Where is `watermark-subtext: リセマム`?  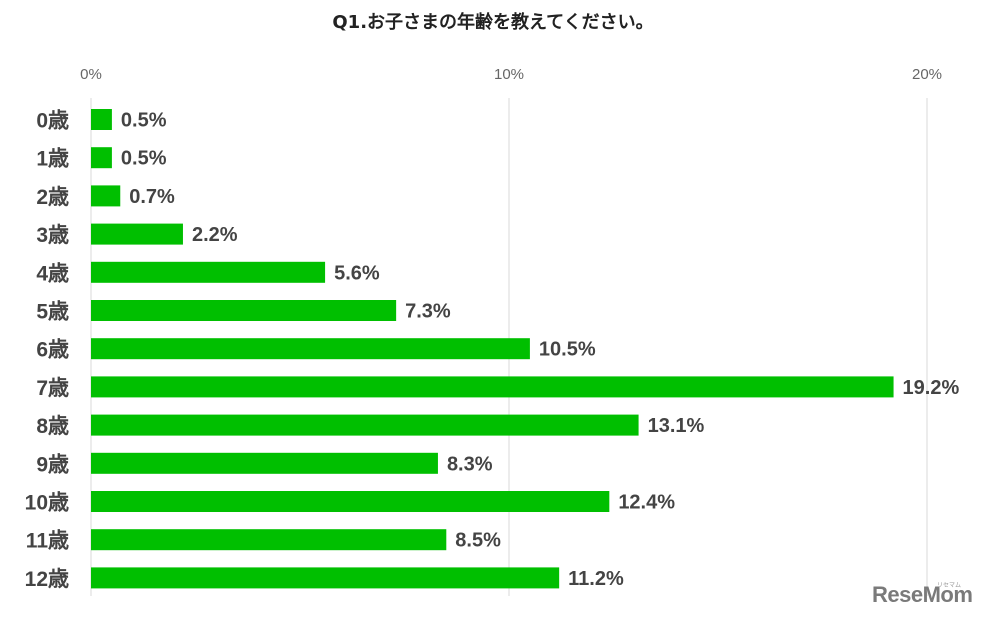 watermark-subtext: リセマム is located at coordinates (949, 585).